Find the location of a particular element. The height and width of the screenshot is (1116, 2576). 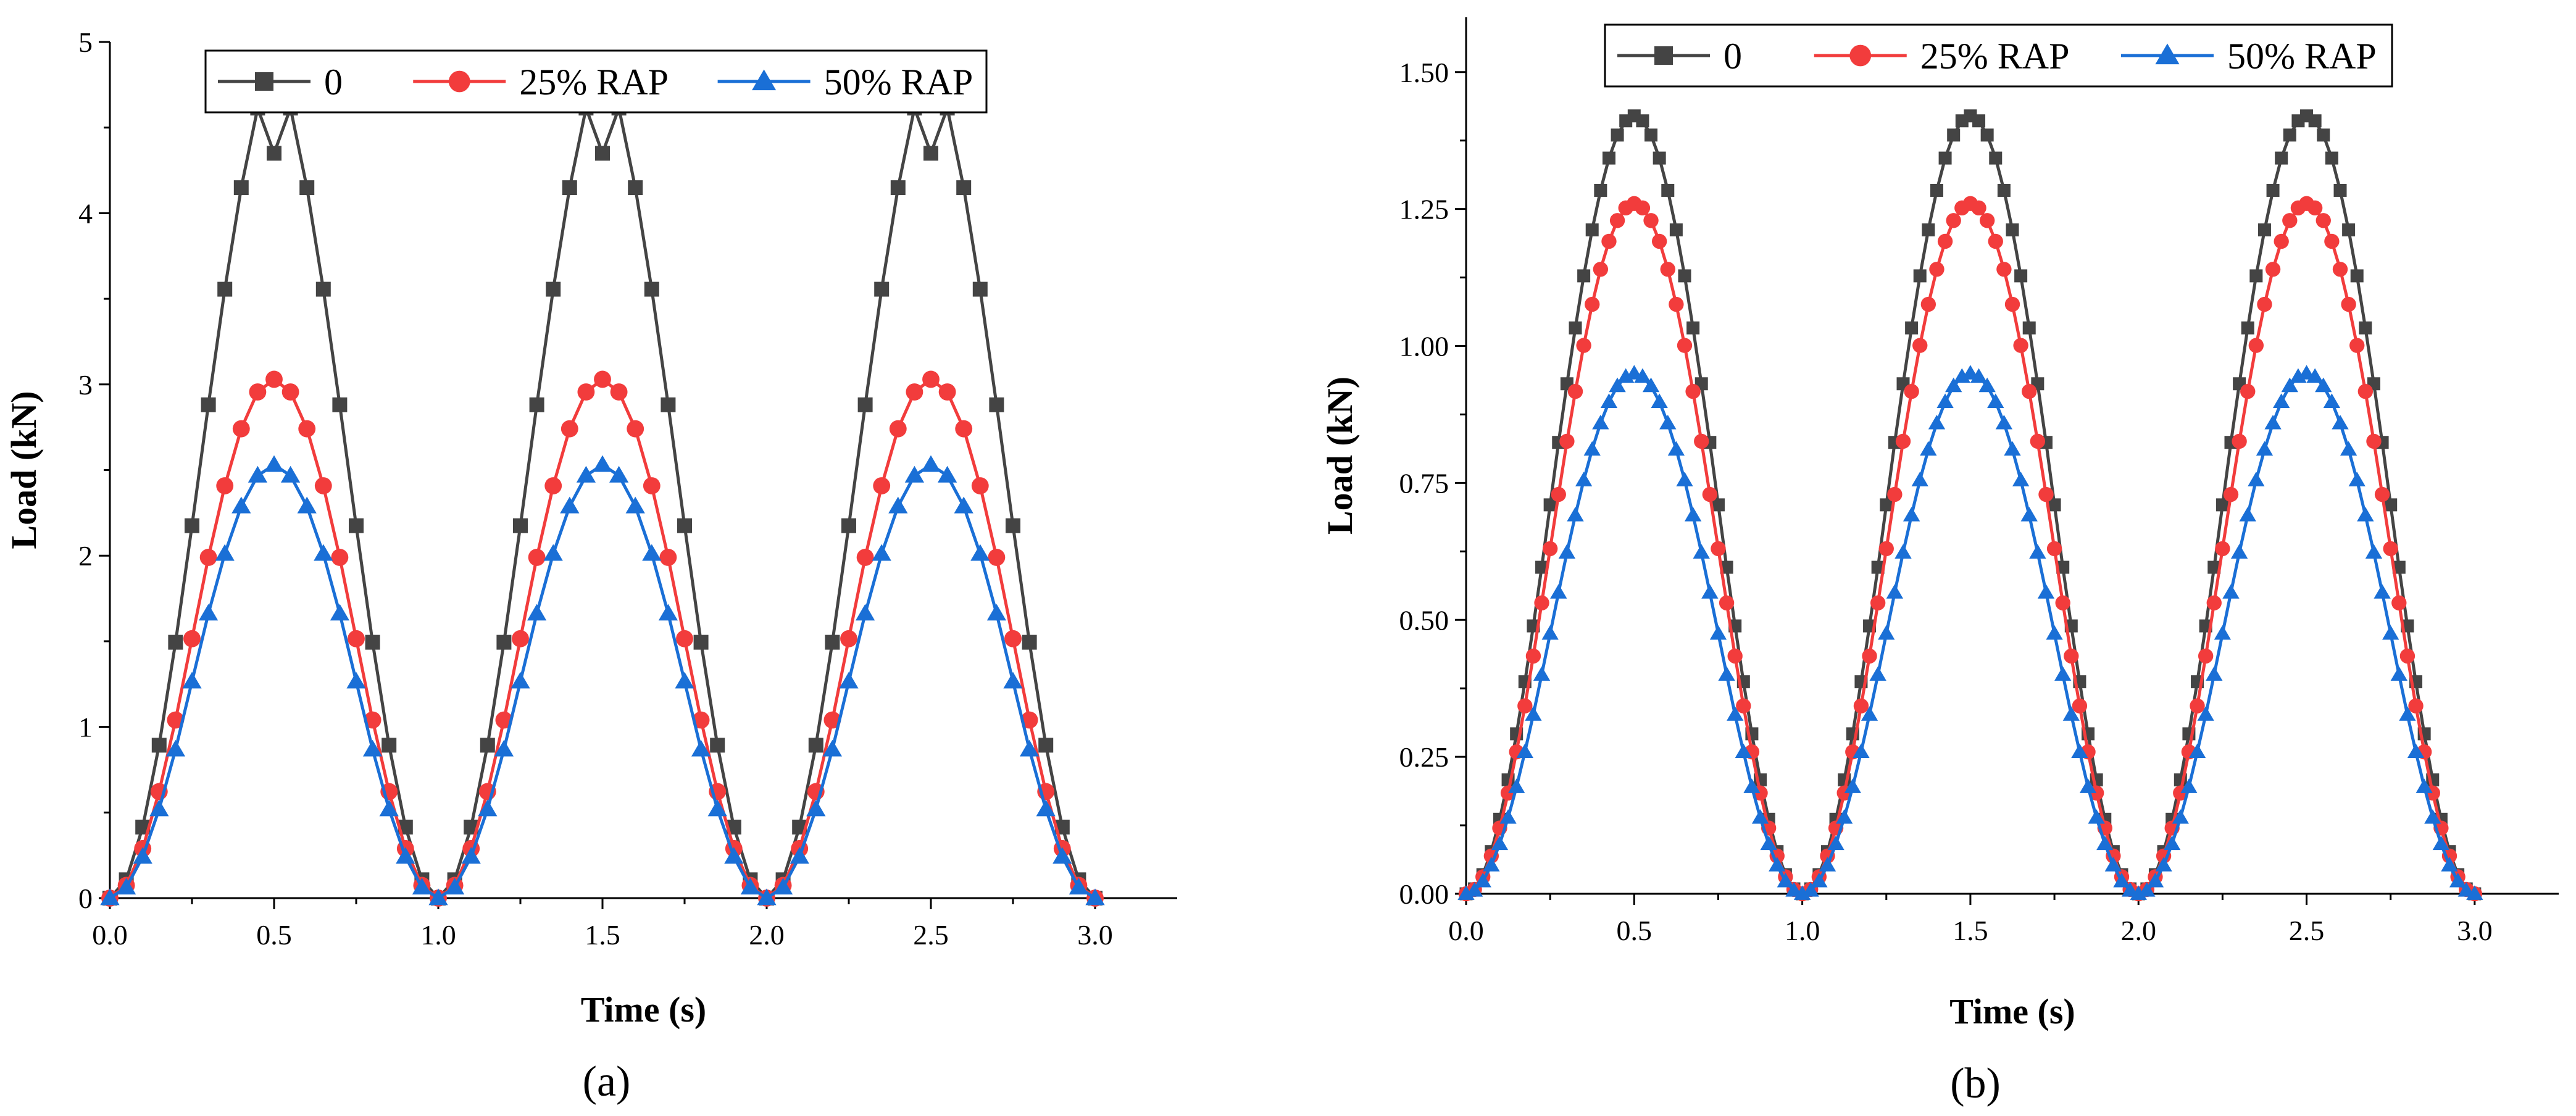

x-tick-label: 1.0 is located at coordinates (438, 935).